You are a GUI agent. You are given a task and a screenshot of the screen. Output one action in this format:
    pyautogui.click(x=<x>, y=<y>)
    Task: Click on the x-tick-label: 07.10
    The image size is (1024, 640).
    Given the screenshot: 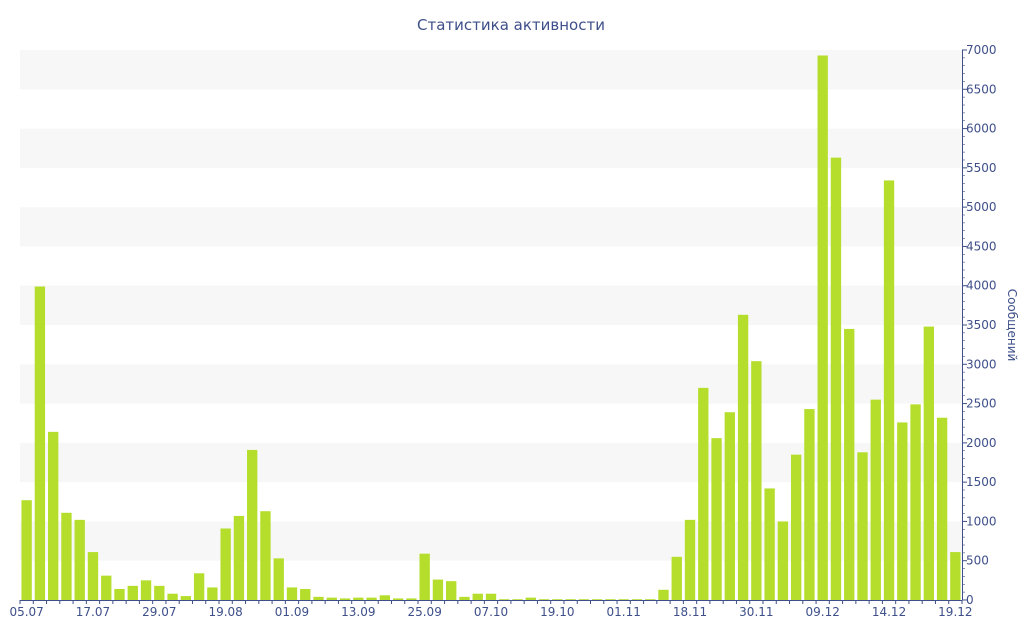 What is the action you would take?
    pyautogui.click(x=491, y=612)
    